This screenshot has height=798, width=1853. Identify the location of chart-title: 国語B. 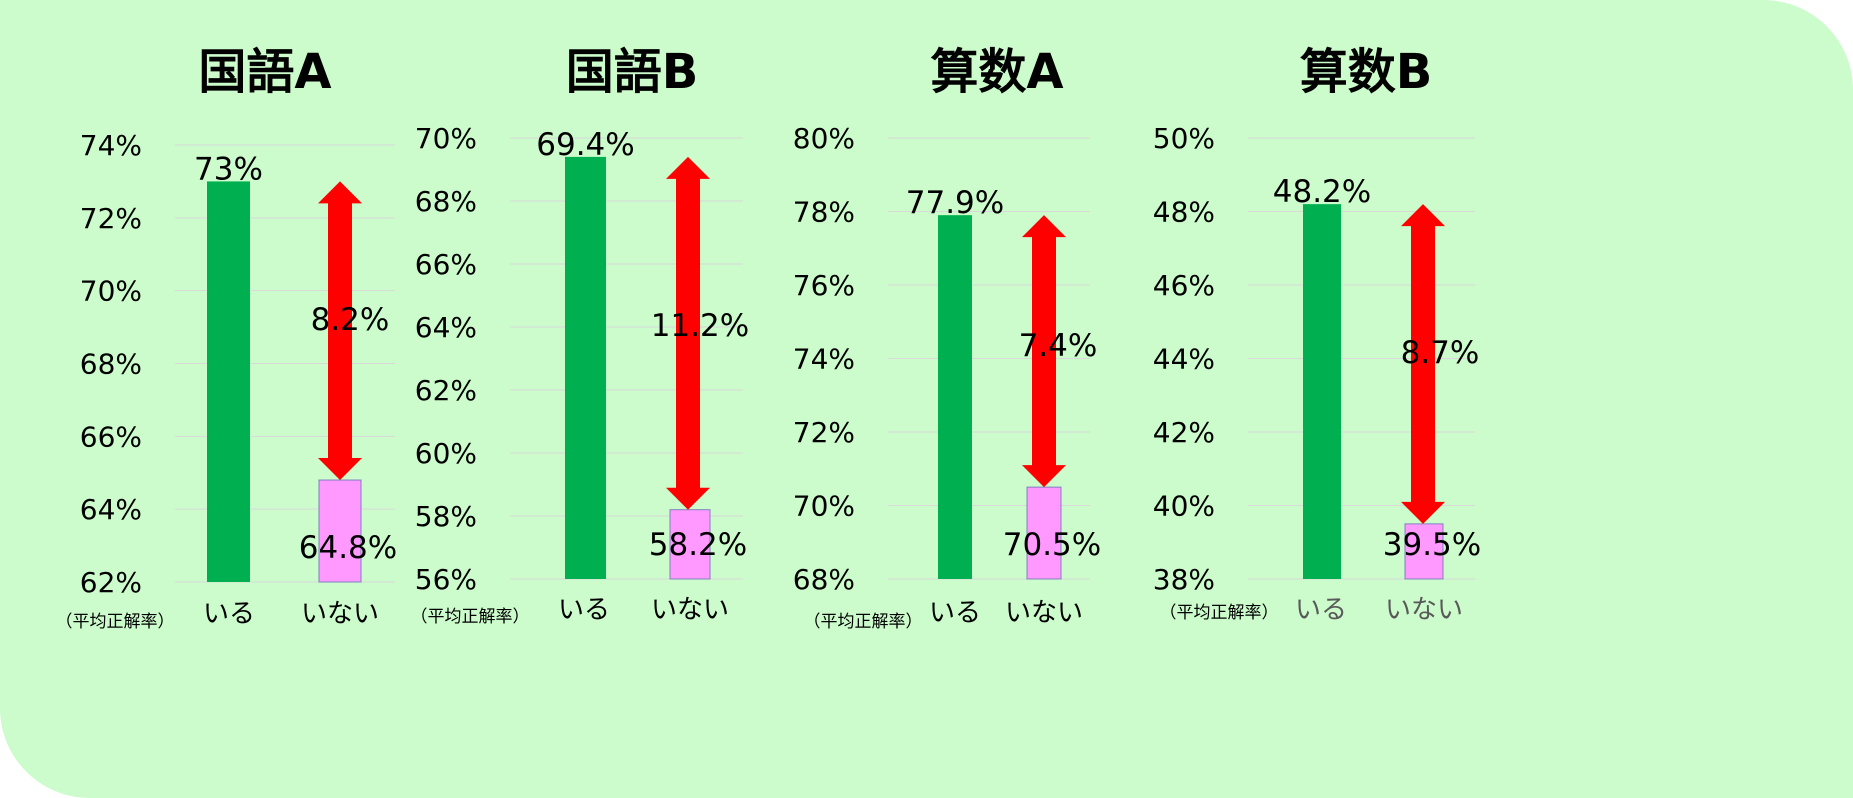
(632, 72).